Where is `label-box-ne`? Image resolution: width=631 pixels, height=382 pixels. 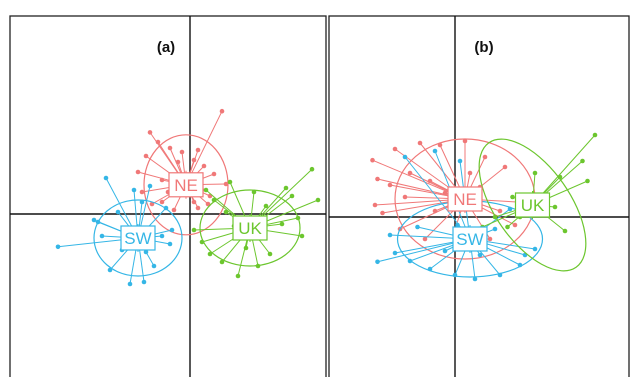
label-box-ne is located at coordinates (186, 185).